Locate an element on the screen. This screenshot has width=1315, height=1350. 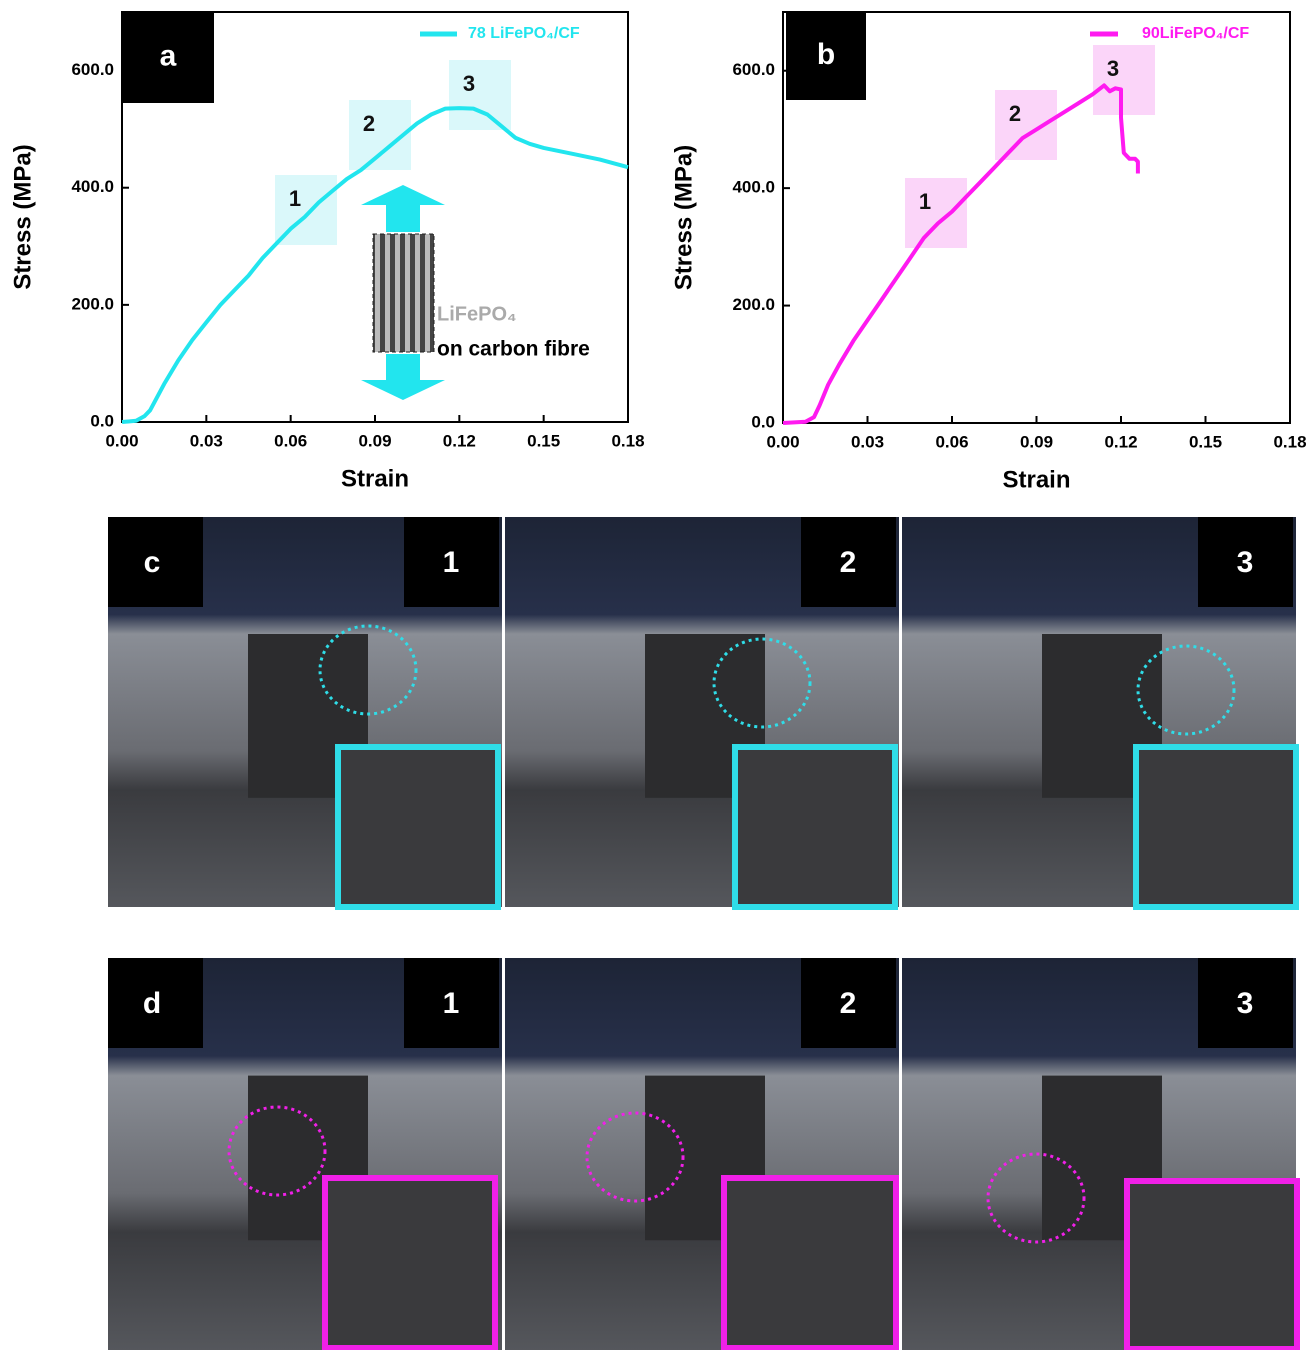
legend-label: 78 LiFePO₄/CF is located at coordinates (524, 33).